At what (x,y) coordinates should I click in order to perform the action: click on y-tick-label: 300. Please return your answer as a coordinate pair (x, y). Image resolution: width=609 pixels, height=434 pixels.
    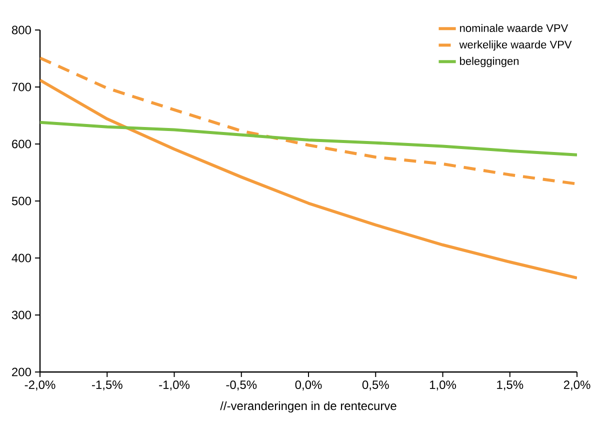
    Looking at the image, I should click on (22, 315).